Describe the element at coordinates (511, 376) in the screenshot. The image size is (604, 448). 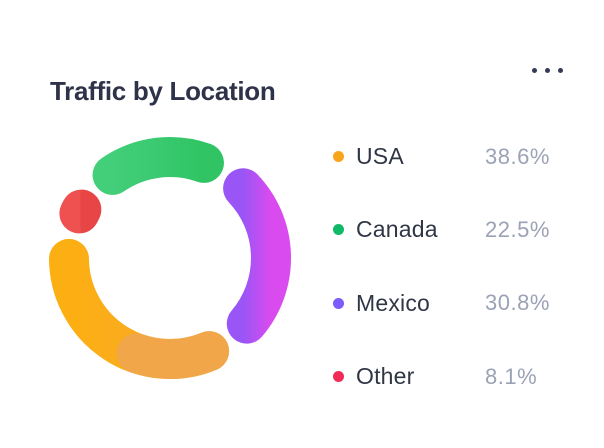
I see `legend-value: 8.1%` at that location.